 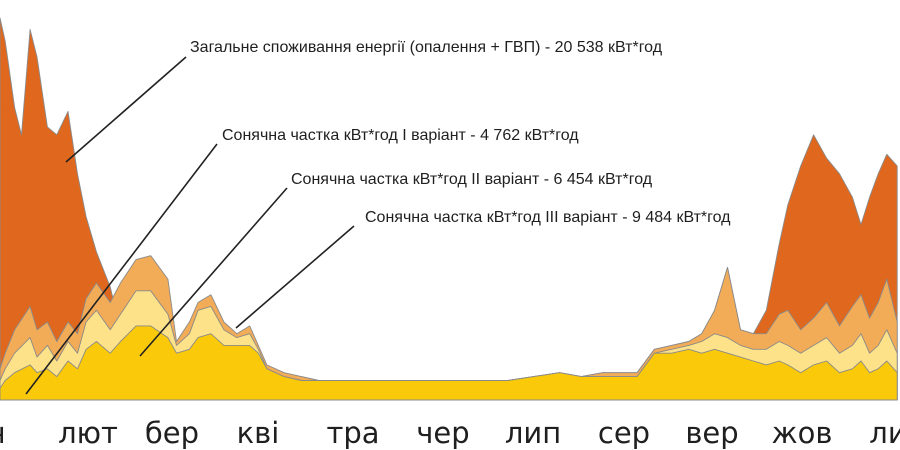 What do you see at coordinates (172, 433) in the screenshot?
I see `x-tick-label-бер: бер` at bounding box center [172, 433].